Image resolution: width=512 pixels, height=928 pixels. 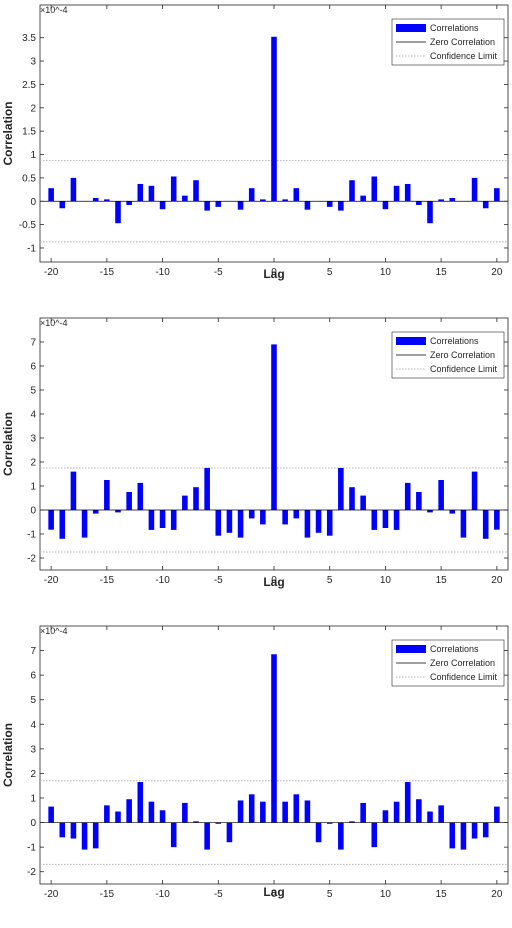 I want to click on x-tick-label: 10, so click(x=386, y=580).